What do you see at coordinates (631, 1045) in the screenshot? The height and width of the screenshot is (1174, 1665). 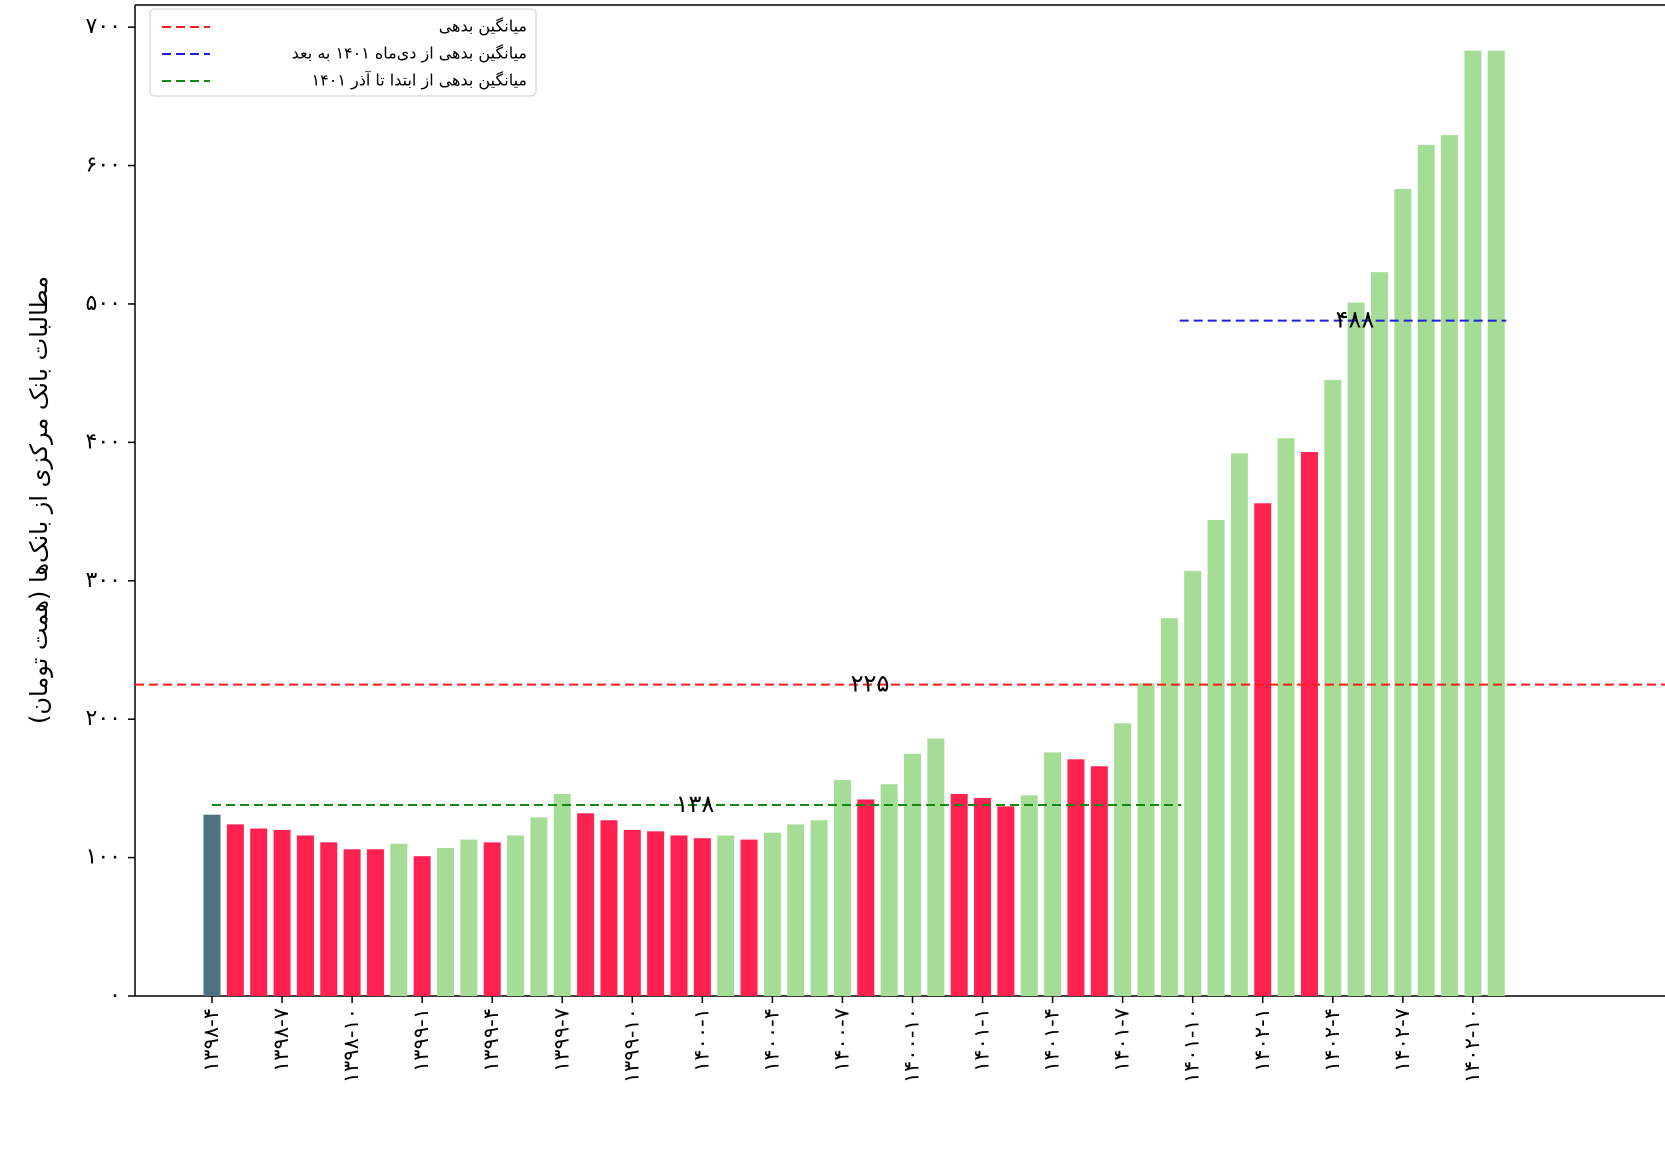 I see `x-tick-label: ۱۳۹۹-۱۰` at bounding box center [631, 1045].